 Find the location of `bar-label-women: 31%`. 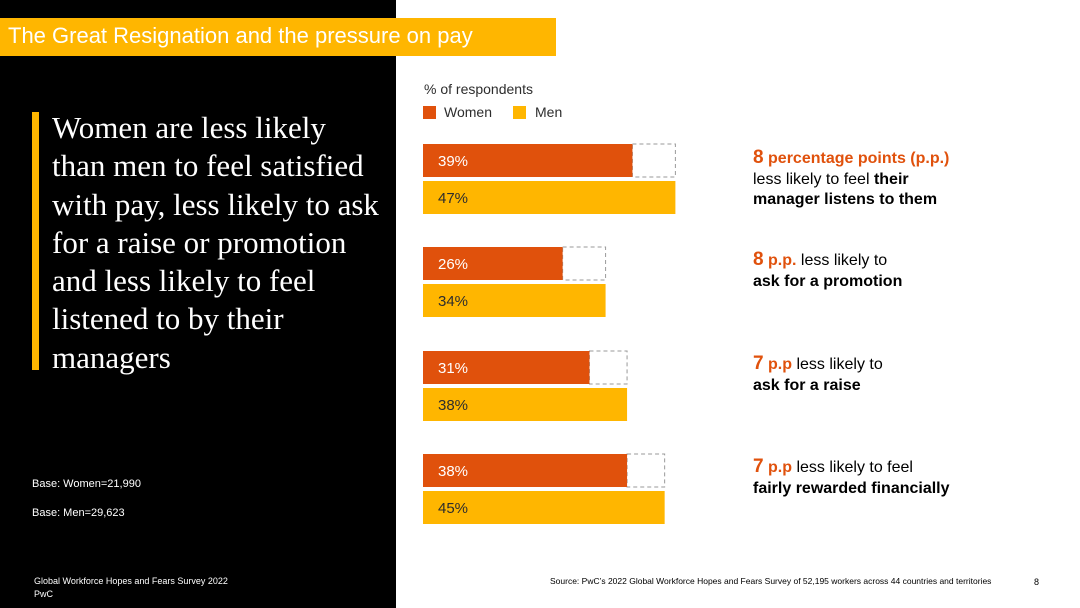

bar-label-women: 31% is located at coordinates (453, 368).